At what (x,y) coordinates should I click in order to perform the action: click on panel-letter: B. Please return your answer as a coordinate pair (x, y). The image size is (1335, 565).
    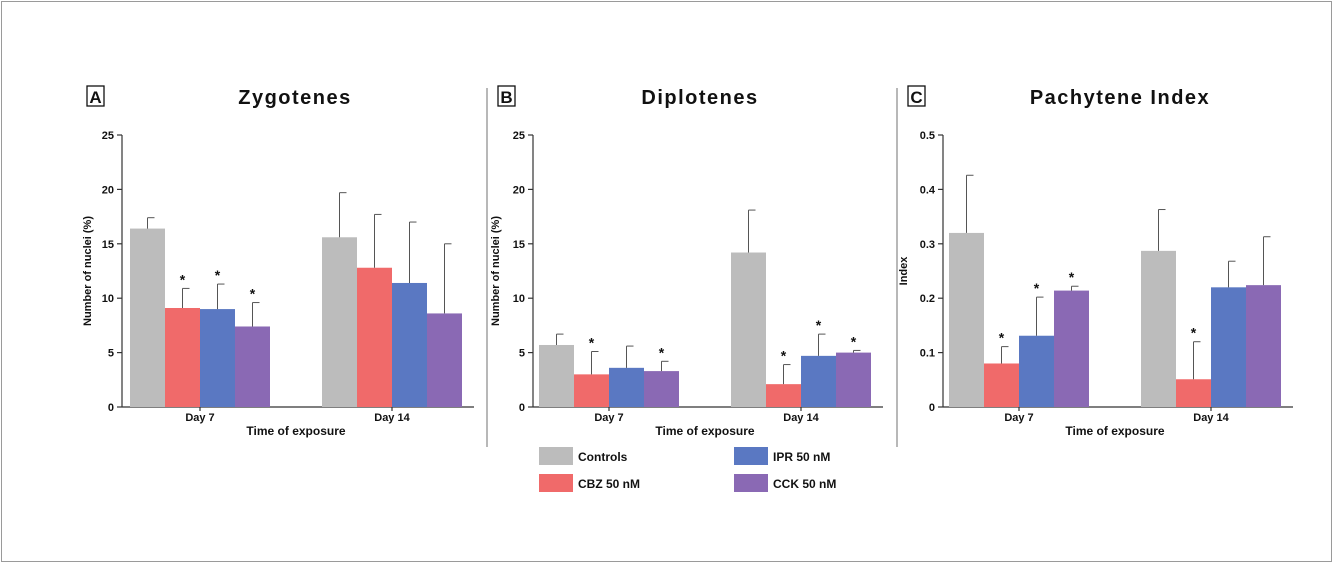
    Looking at the image, I should click on (506, 97).